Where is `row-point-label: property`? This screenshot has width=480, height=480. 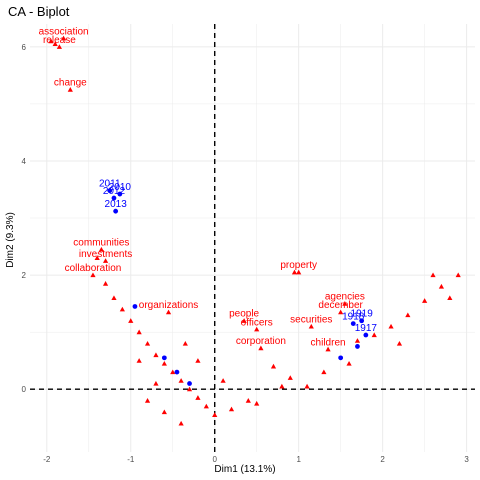 row-point-label: property is located at coordinates (298, 265).